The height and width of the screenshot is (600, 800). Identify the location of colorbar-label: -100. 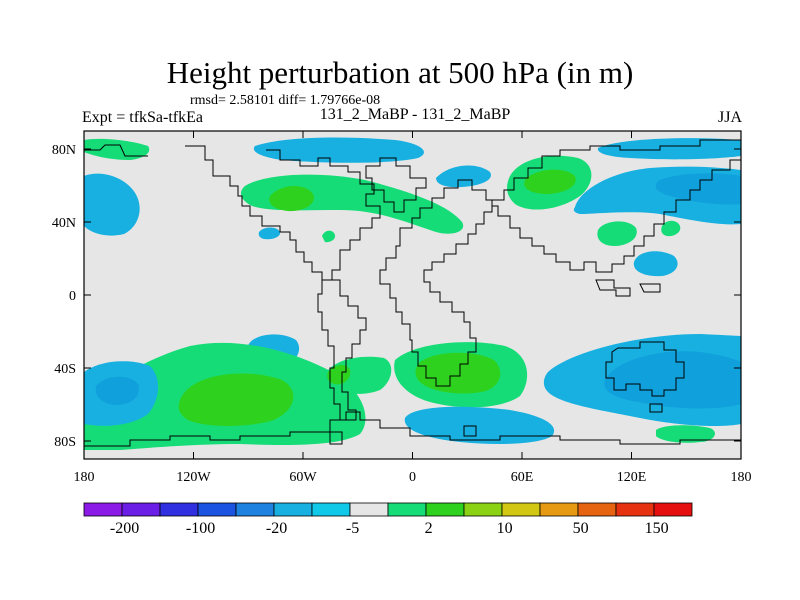
(200, 528).